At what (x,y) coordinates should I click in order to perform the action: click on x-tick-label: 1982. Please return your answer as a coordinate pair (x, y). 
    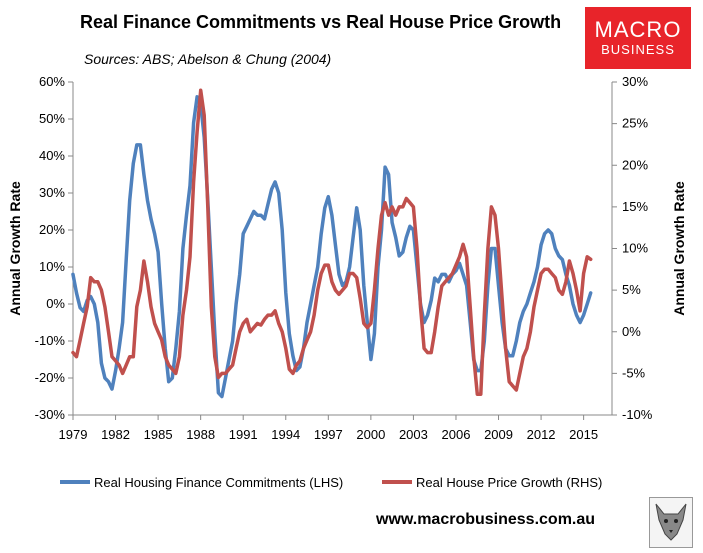
    Looking at the image, I should click on (115, 434).